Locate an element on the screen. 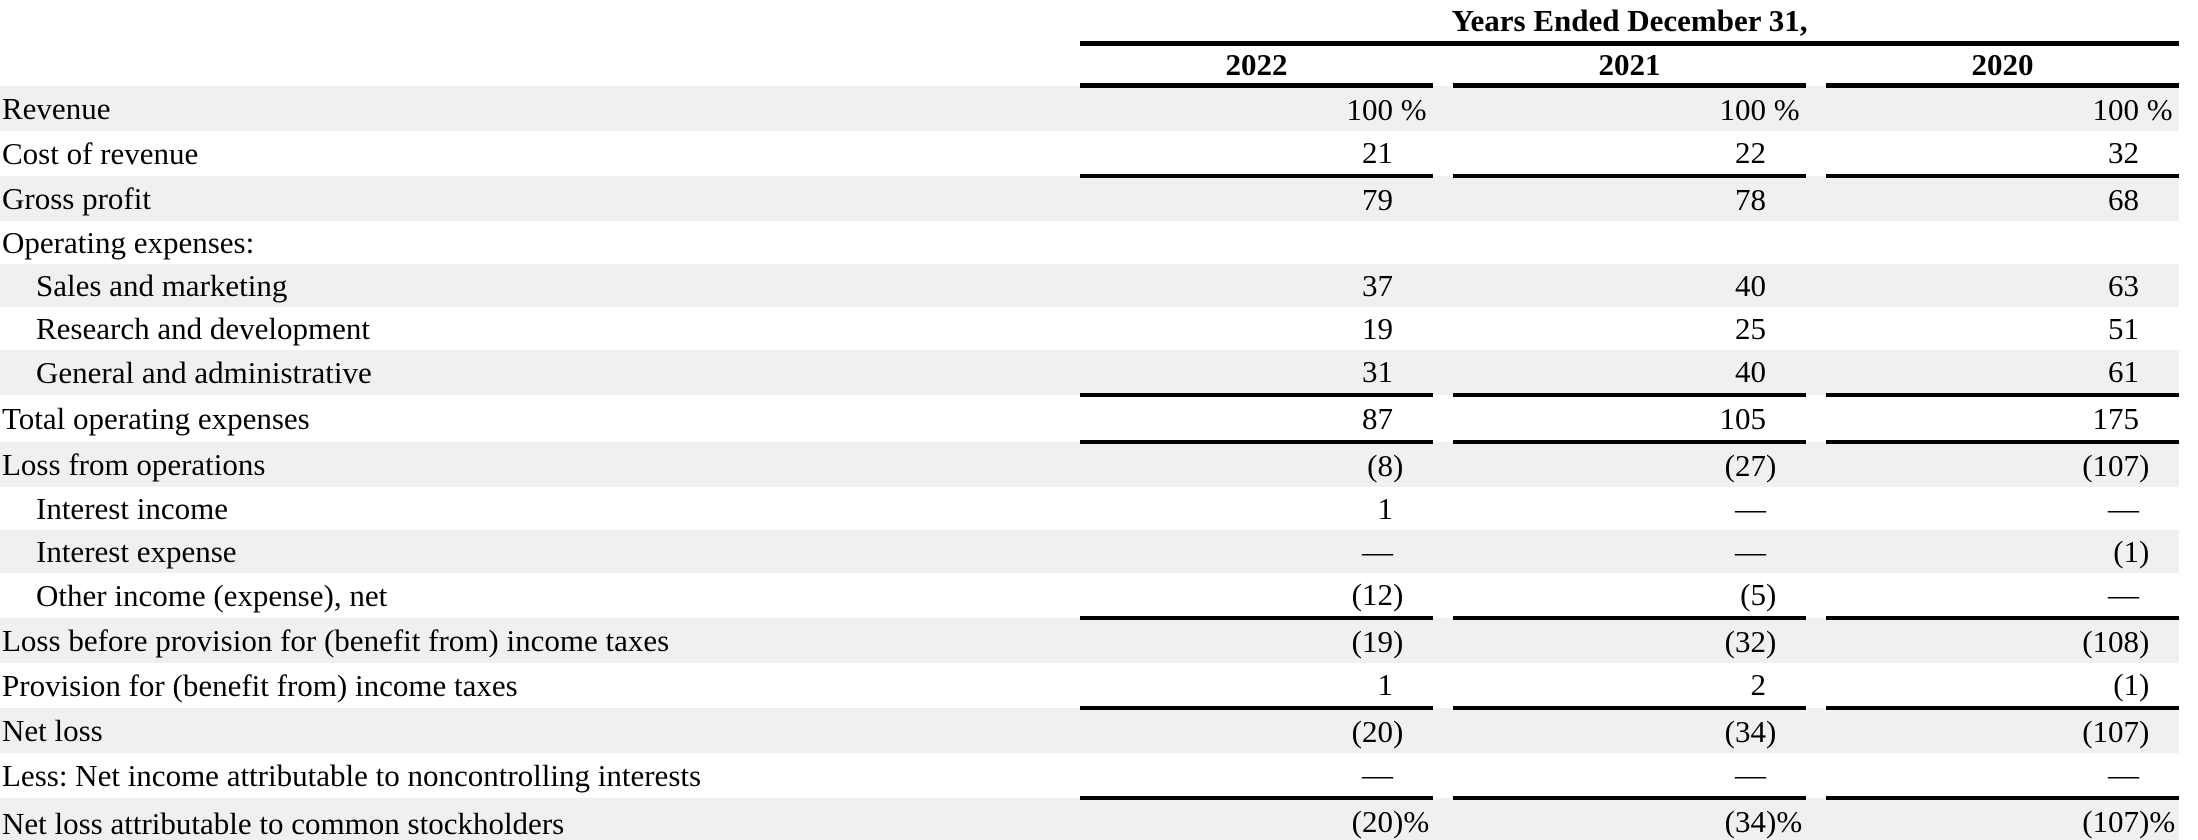  table-row: Loss from operations (8) (27) (107) is located at coordinates (1090, 464).